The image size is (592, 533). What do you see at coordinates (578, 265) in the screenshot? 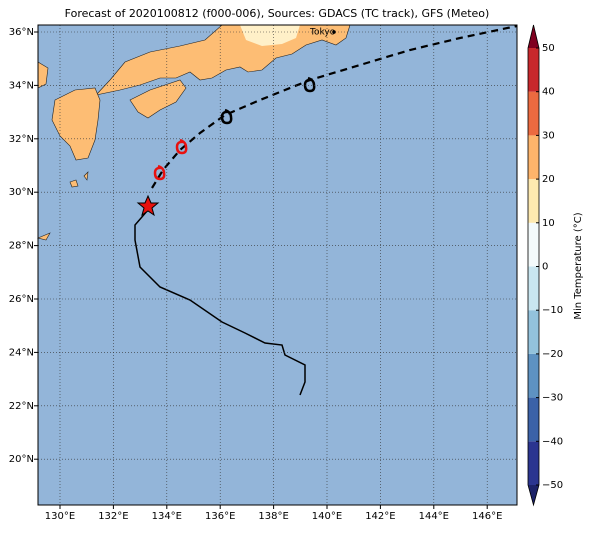
I see `colorbar-label: Min Temperature (°C)` at bounding box center [578, 265].